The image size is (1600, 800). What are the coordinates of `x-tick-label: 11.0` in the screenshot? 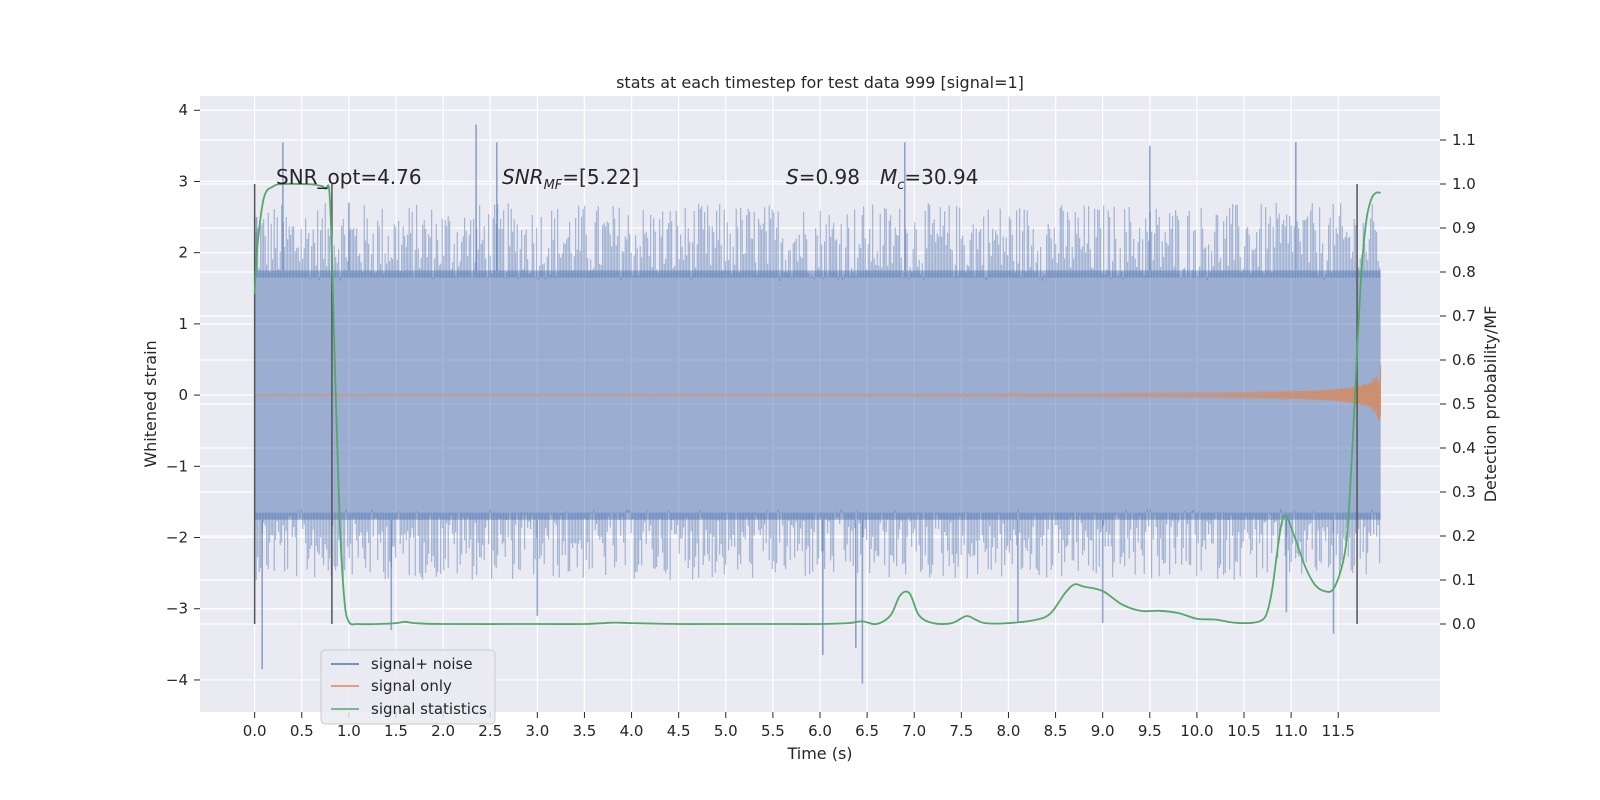 It's located at (1290, 731).